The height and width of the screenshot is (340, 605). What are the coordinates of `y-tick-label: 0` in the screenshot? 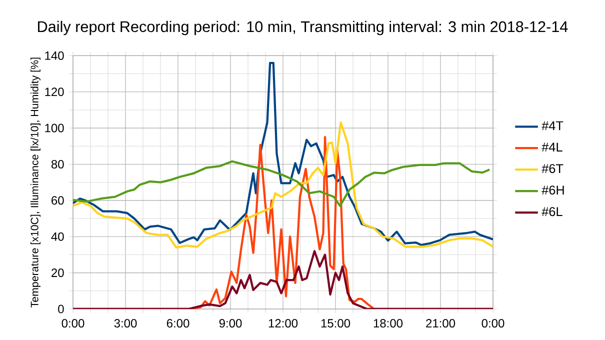 It's located at (61, 309).